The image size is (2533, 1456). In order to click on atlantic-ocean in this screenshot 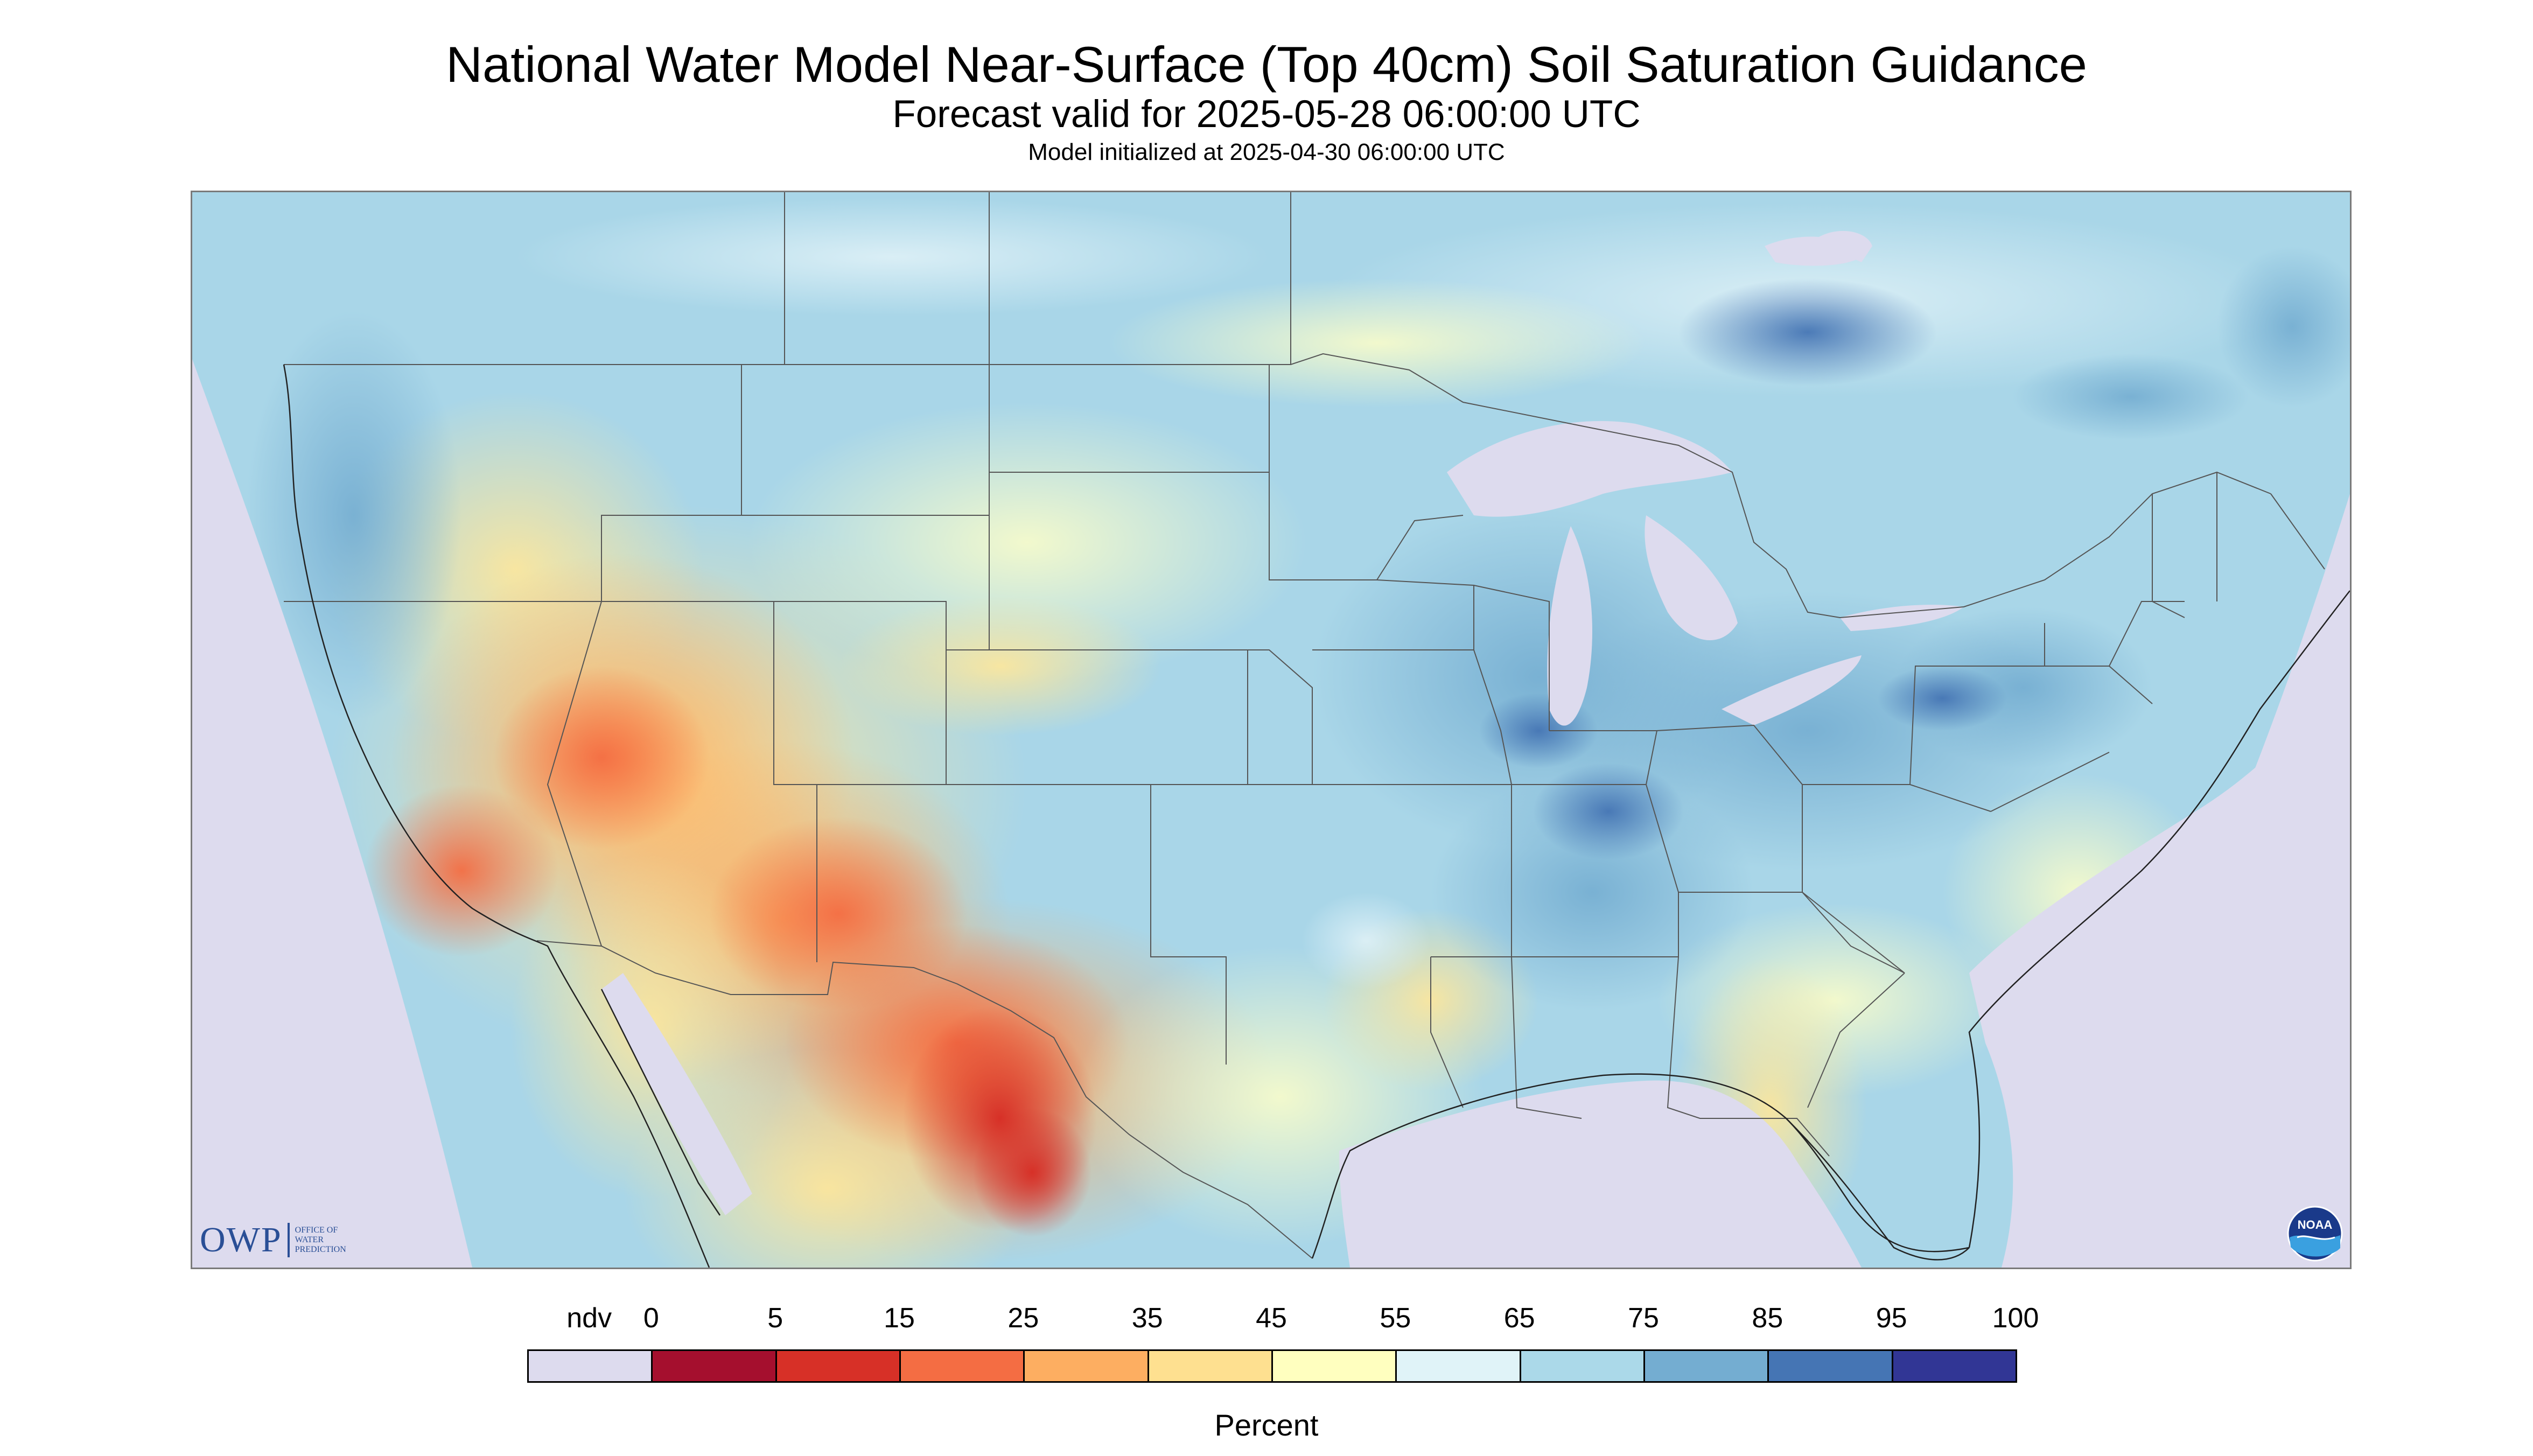, I will do `click(2159, 961)`.